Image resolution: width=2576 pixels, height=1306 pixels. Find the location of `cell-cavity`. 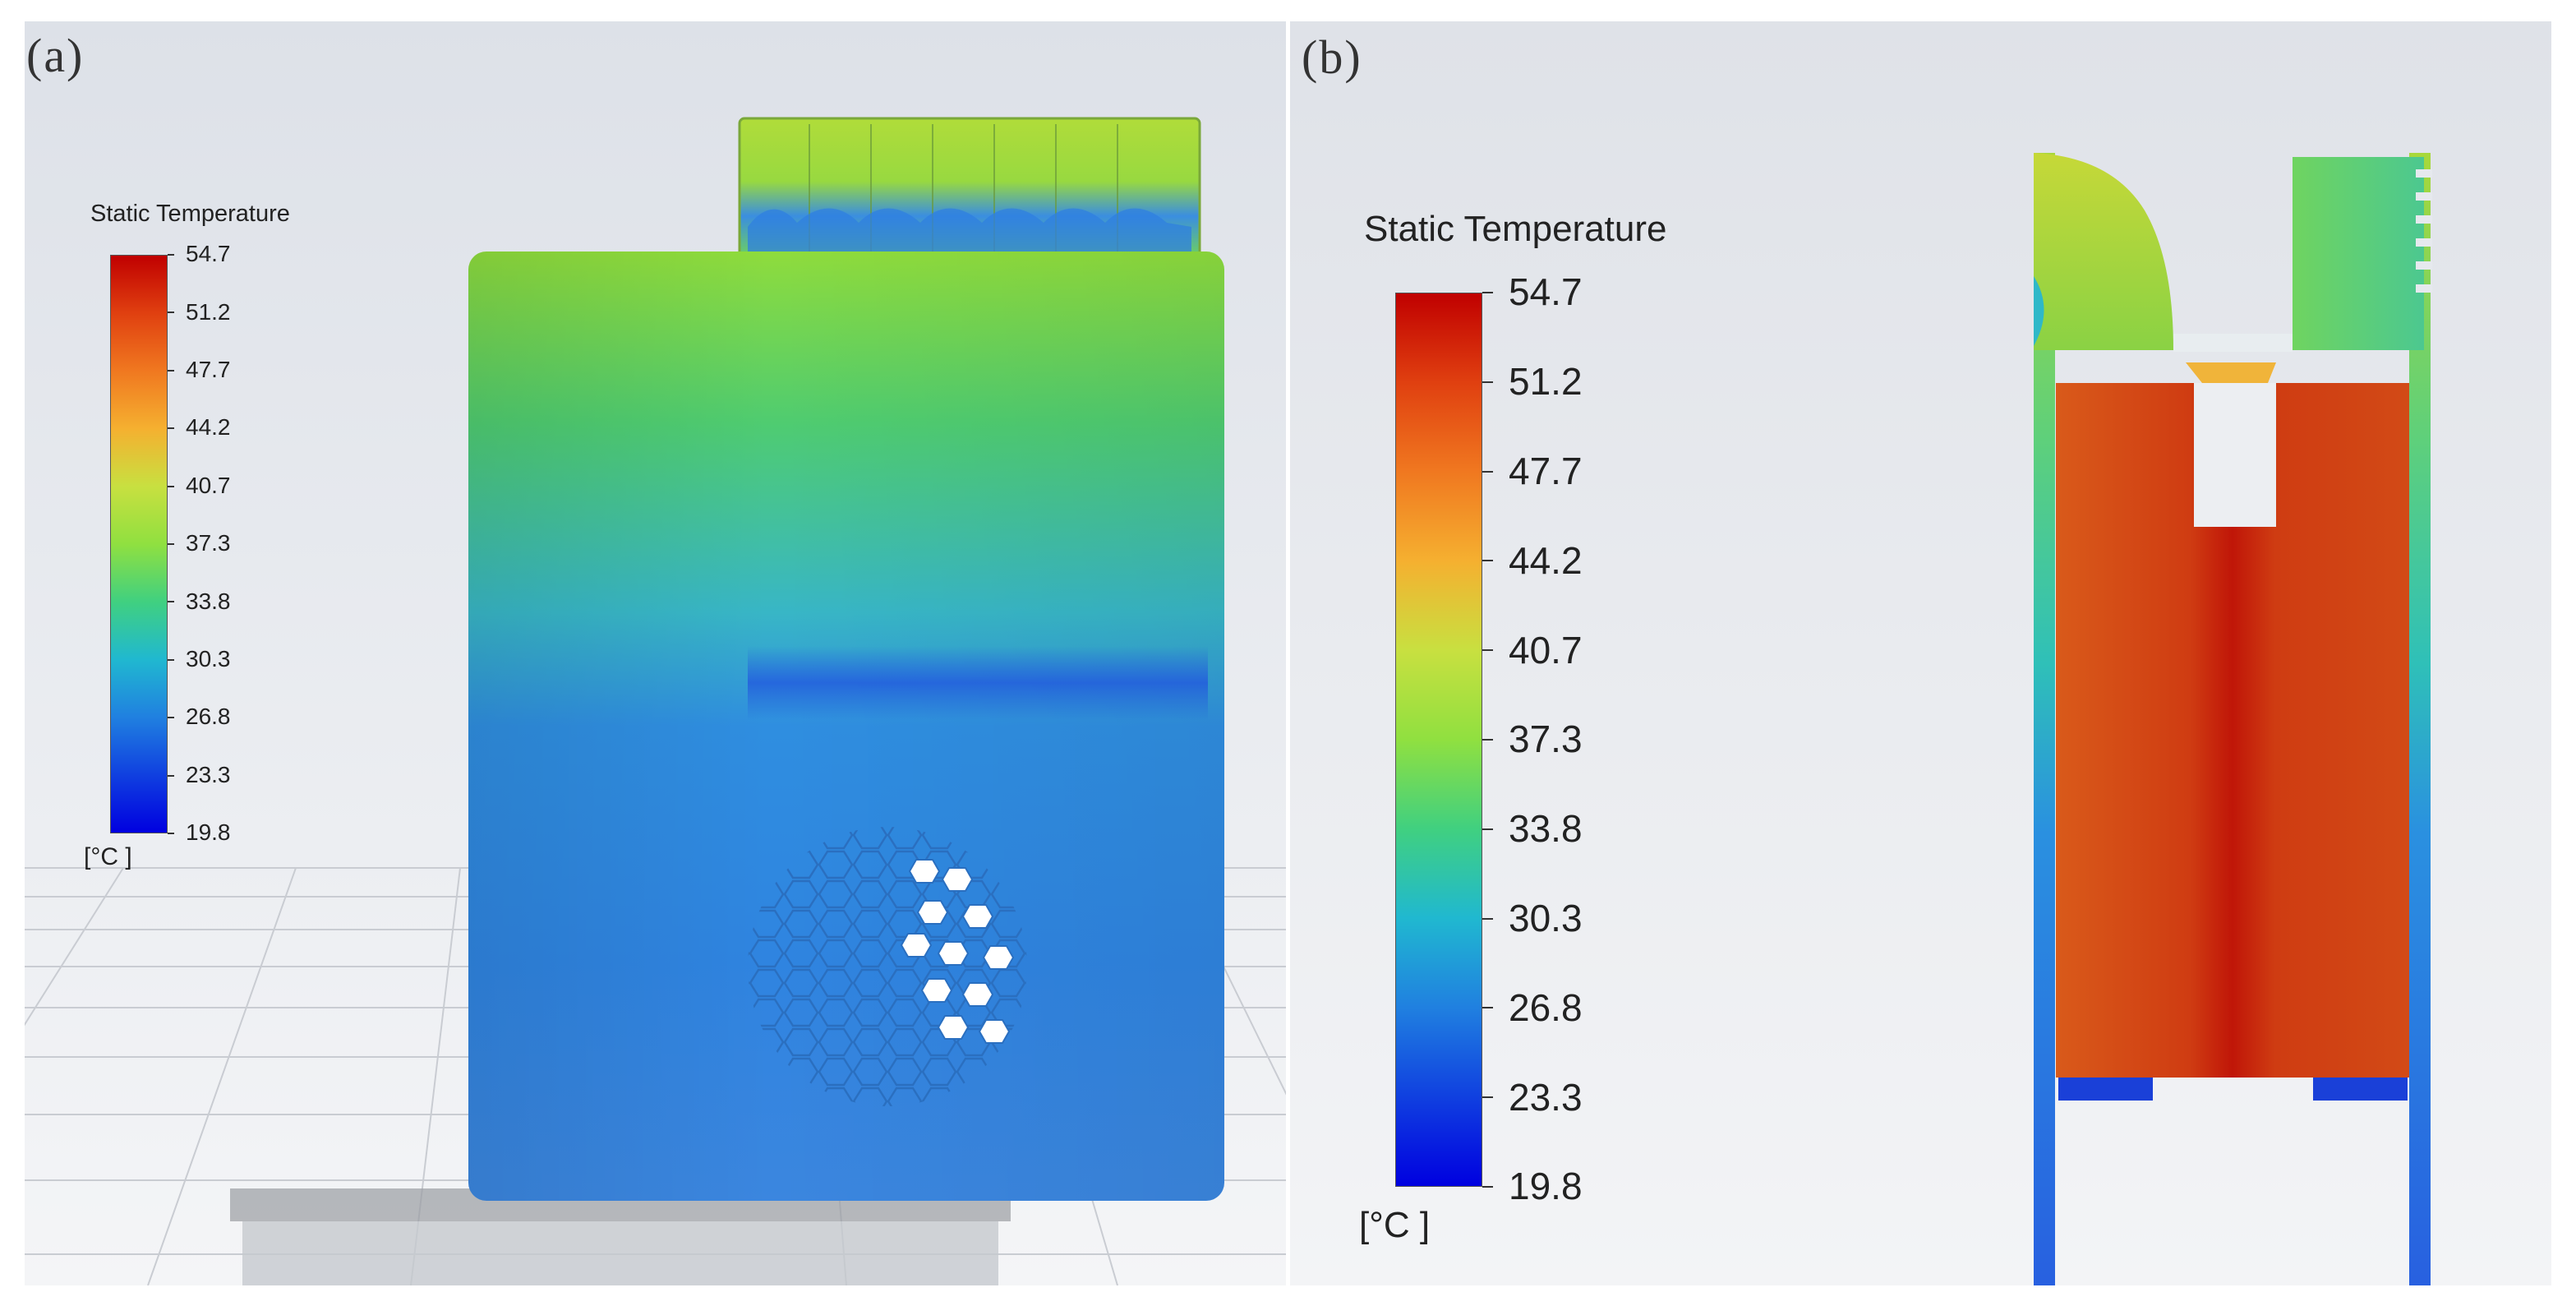

cell-cavity is located at coordinates (2235, 455).